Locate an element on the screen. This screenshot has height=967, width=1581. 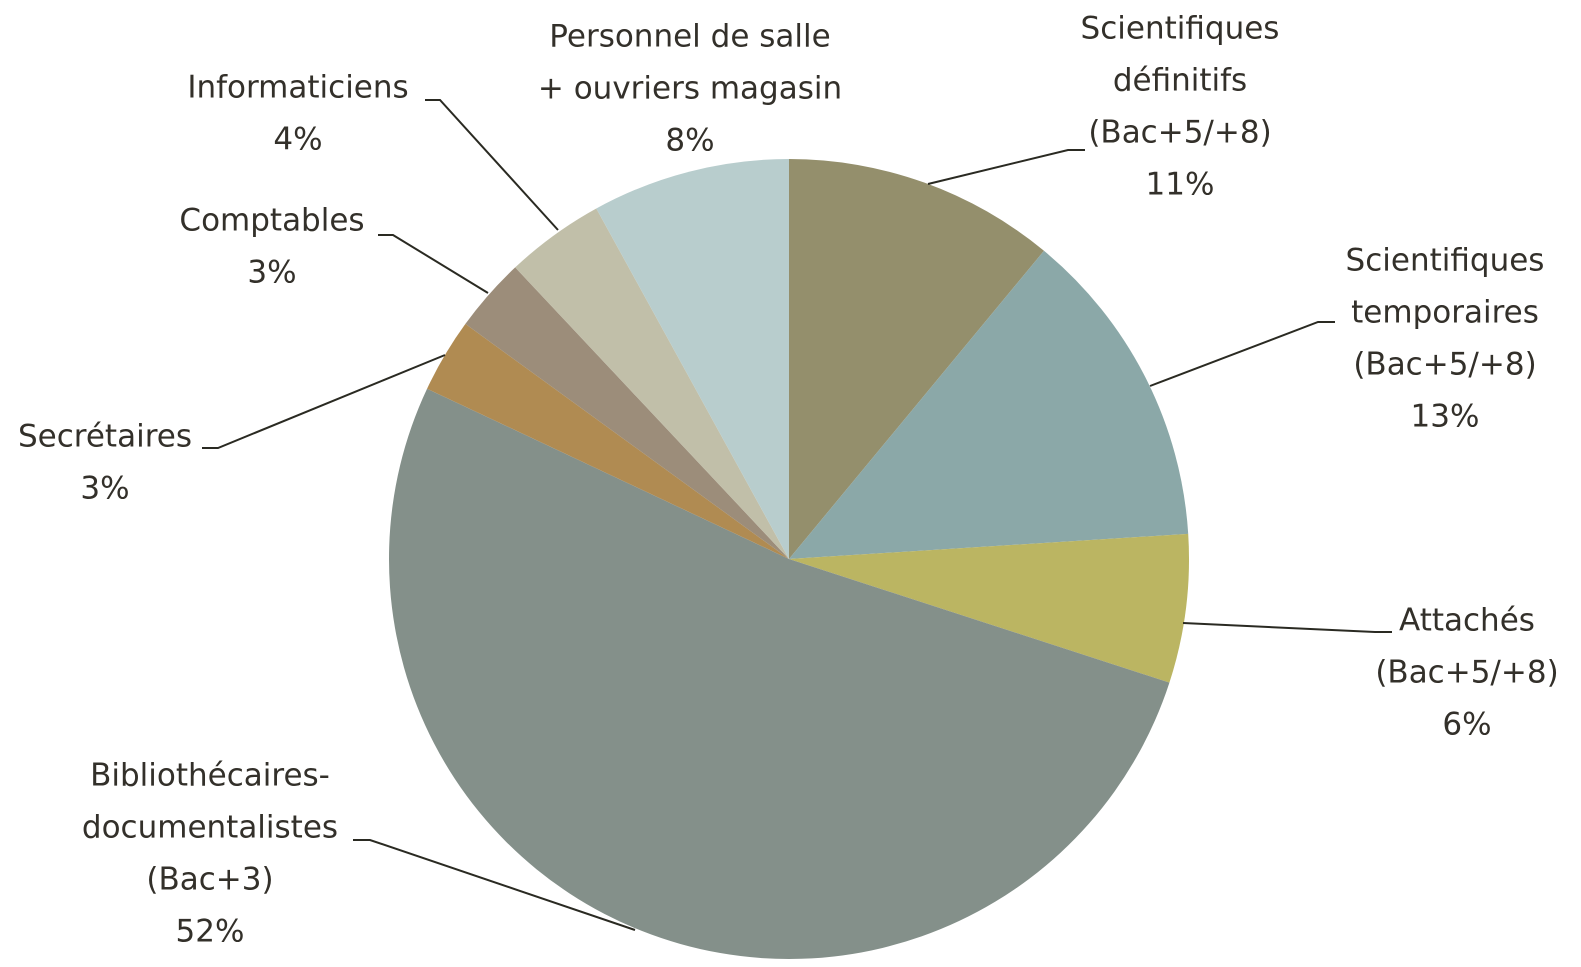
slice-label: temporaires is located at coordinates (1445, 313).